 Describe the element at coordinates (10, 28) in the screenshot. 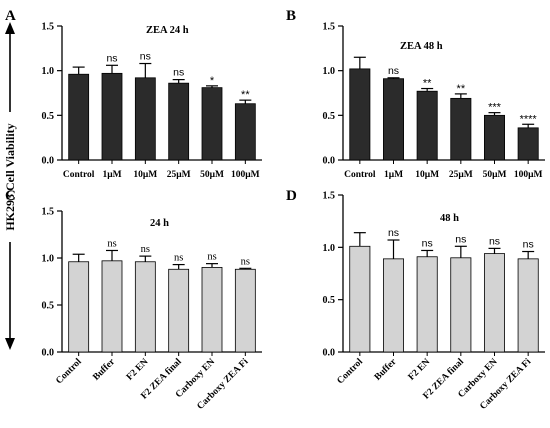

I see `arrow-up-icon` at that location.